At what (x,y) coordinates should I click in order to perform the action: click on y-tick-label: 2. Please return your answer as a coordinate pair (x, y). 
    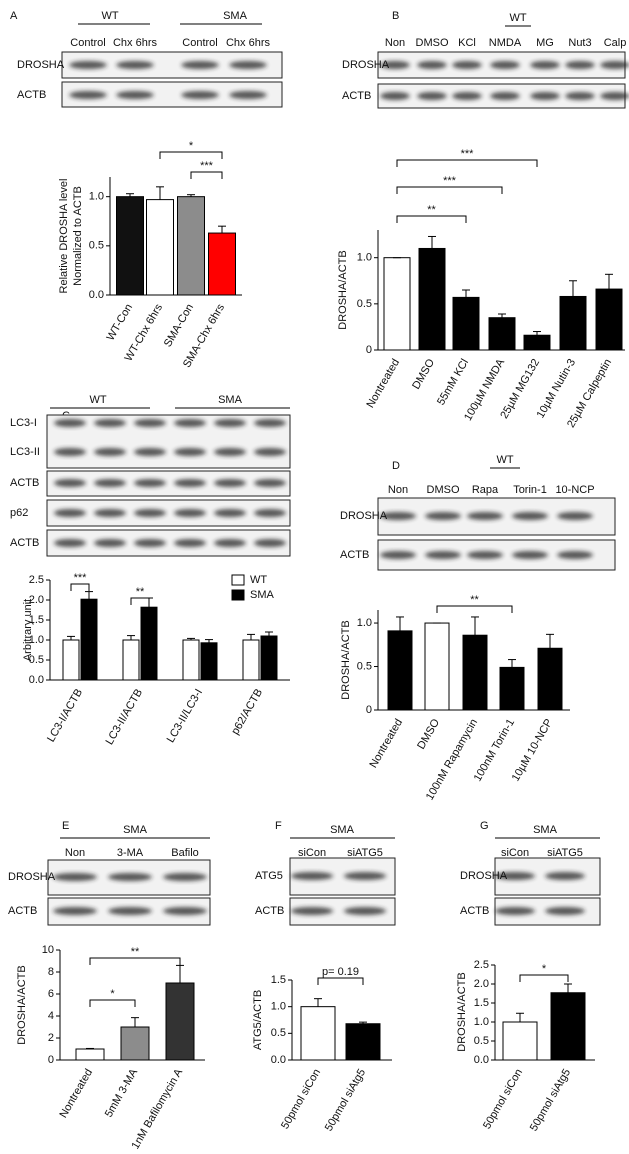
    Looking at the image, I should click on (51, 1038).